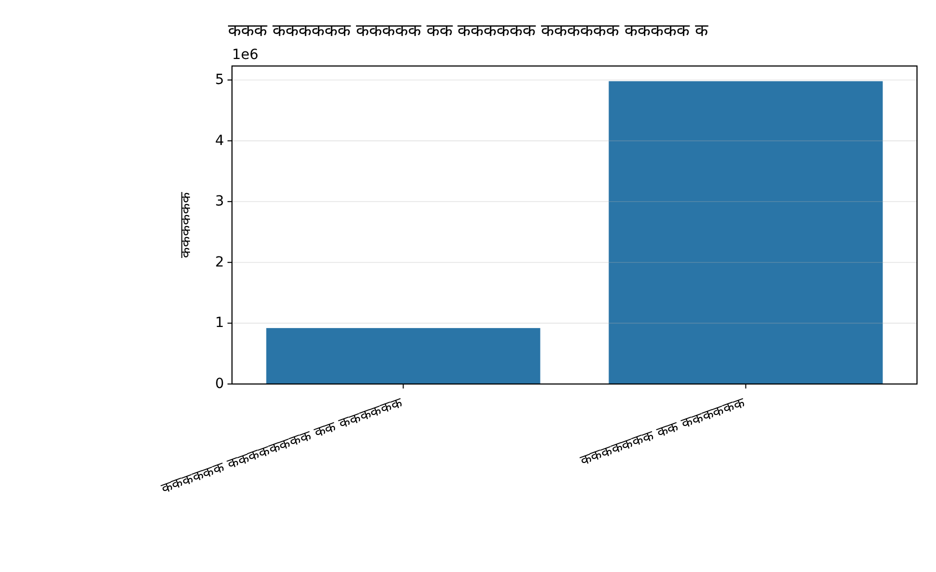 The height and width of the screenshot is (572, 936). I want to click on title: ककक कककककक ककककक कक कककककक कककककक ककककक क, so click(468, 31).